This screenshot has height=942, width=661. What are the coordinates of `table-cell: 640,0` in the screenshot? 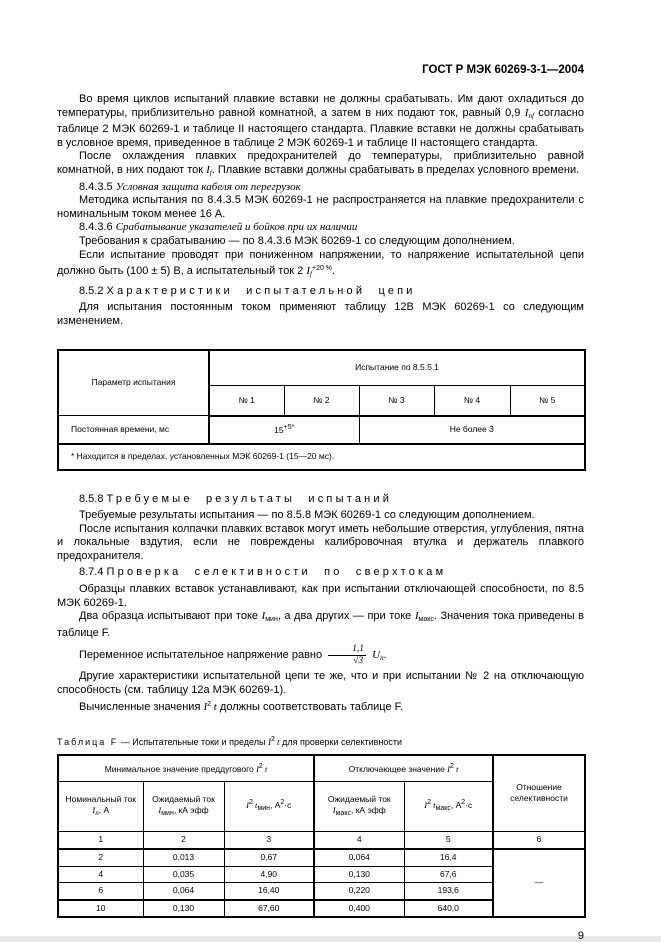 It's located at (449, 908).